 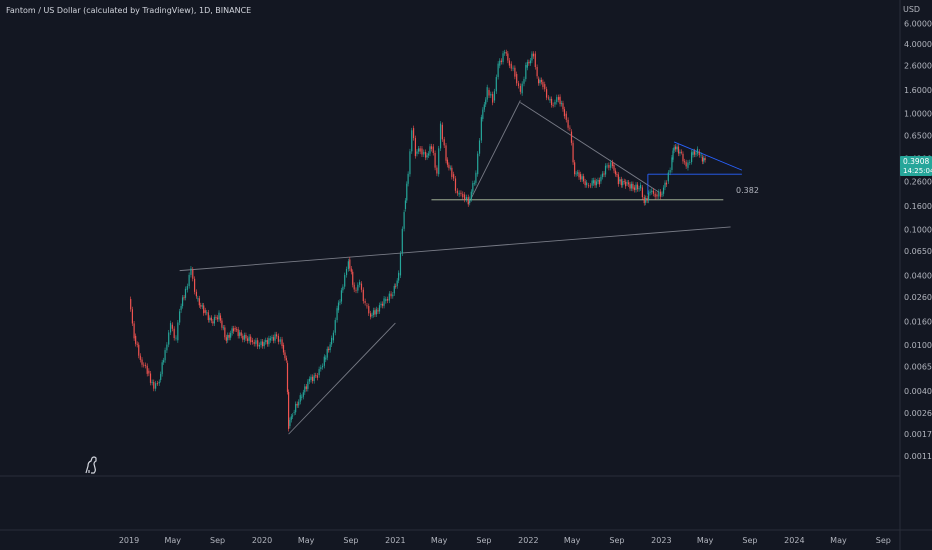 What do you see at coordinates (916, 166) in the screenshot?
I see `current-price-badge: 0.3908 14:25:04` at bounding box center [916, 166].